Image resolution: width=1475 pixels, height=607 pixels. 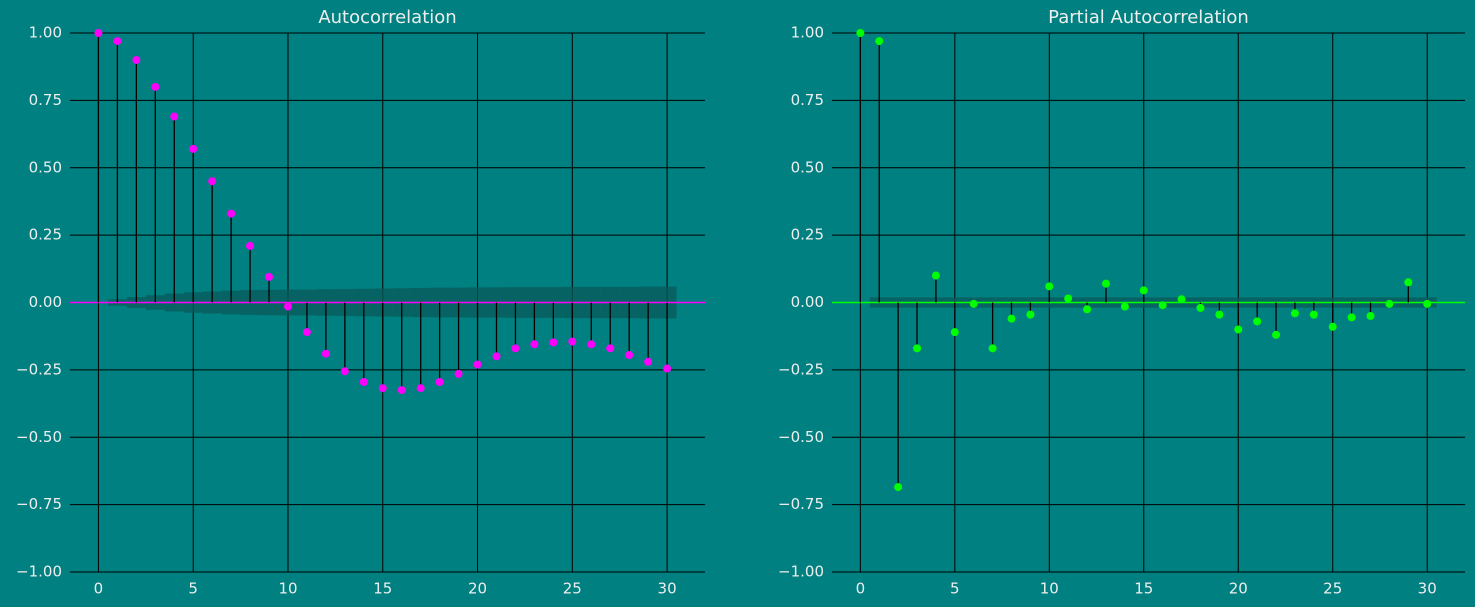 What do you see at coordinates (387, 17) in the screenshot?
I see `chart-title: Autocorrelation` at bounding box center [387, 17].